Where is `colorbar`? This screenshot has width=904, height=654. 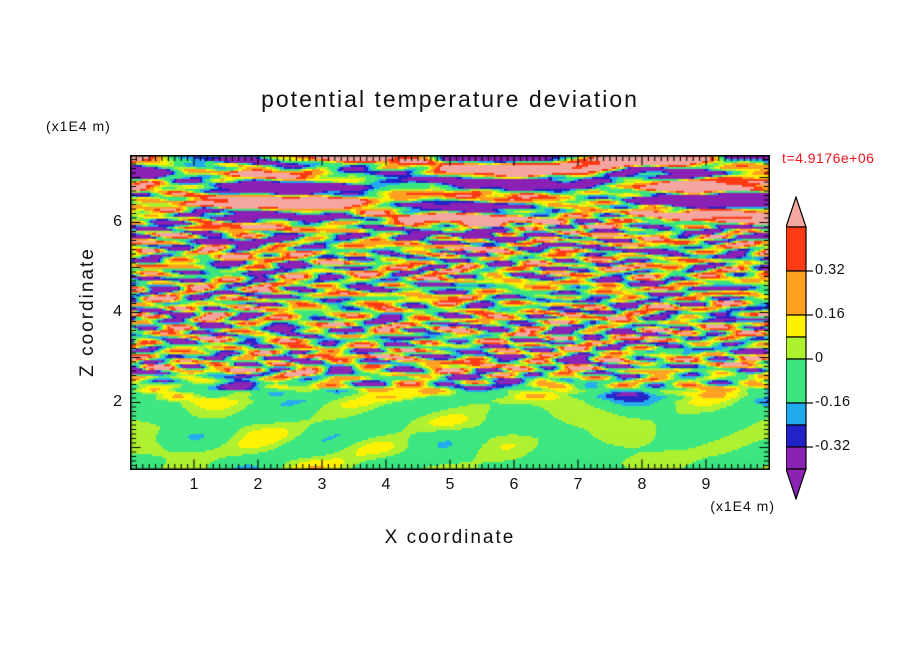
colorbar is located at coordinates (799, 350).